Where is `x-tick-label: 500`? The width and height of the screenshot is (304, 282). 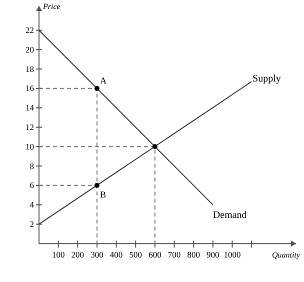 x-tick-label: 500 is located at coordinates (135, 255).